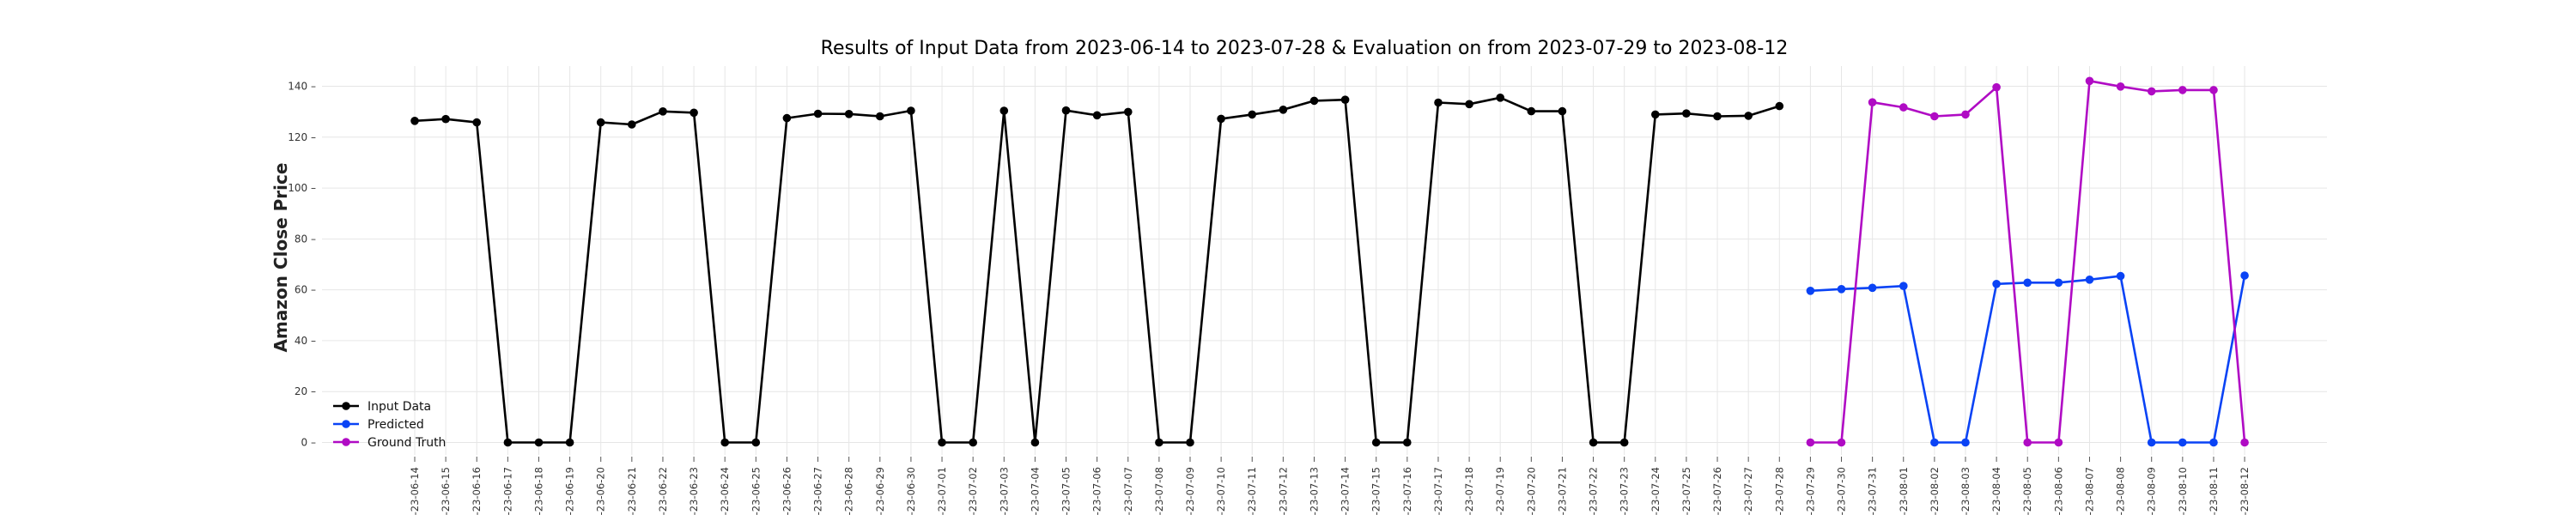  I want to click on x-tick-label: -23-06-27, so click(818, 491).